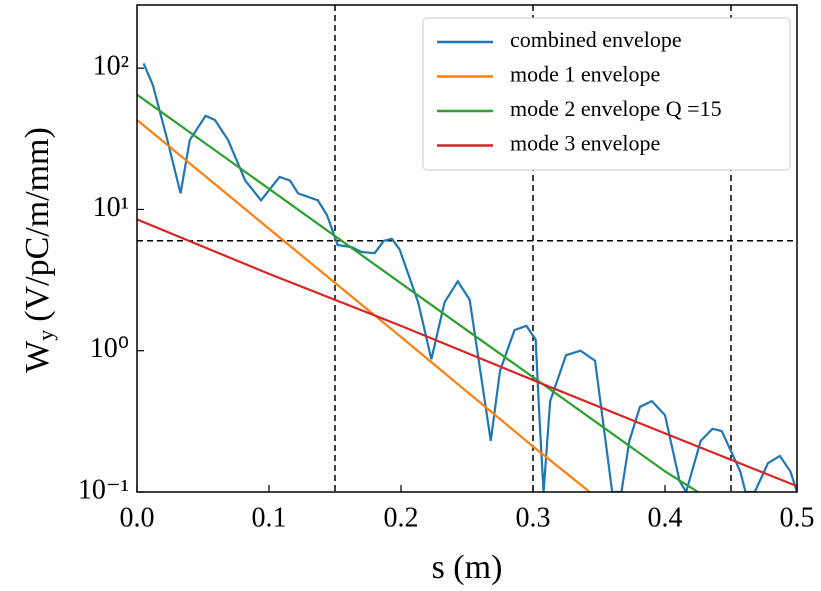  What do you see at coordinates (111, 66) in the screenshot?
I see `y-tick-label: 10²` at bounding box center [111, 66].